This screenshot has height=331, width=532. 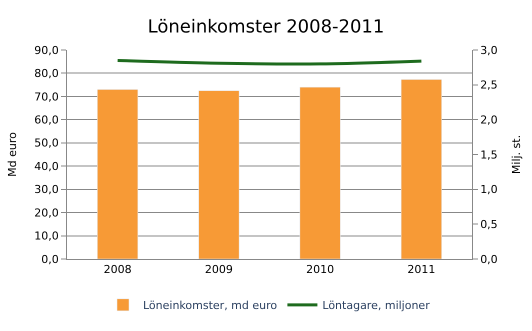 I want to click on x-tick-label: 2010, so click(x=320, y=269).